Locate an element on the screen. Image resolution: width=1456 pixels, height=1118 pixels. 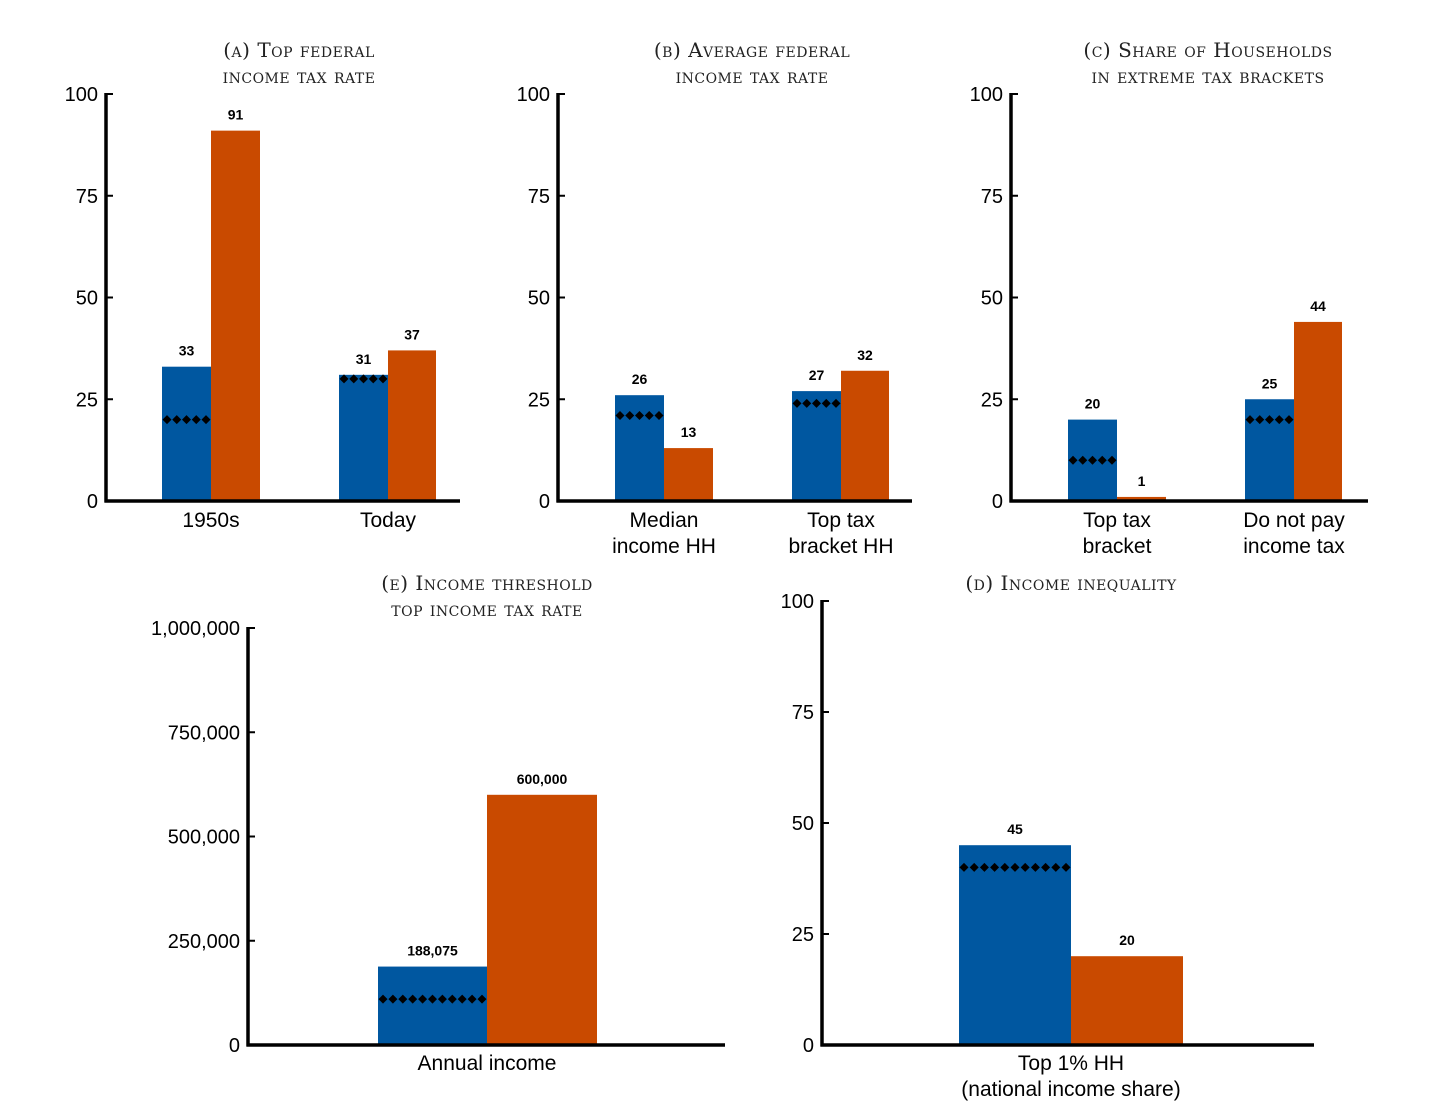
bar-value-label: 27 is located at coordinates (817, 375).